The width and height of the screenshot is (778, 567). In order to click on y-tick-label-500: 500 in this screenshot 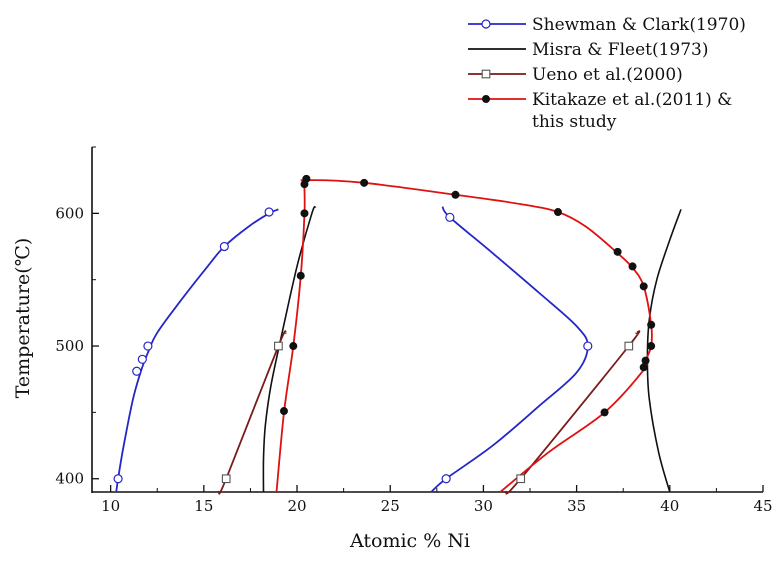, I will do `click(69, 346)`.